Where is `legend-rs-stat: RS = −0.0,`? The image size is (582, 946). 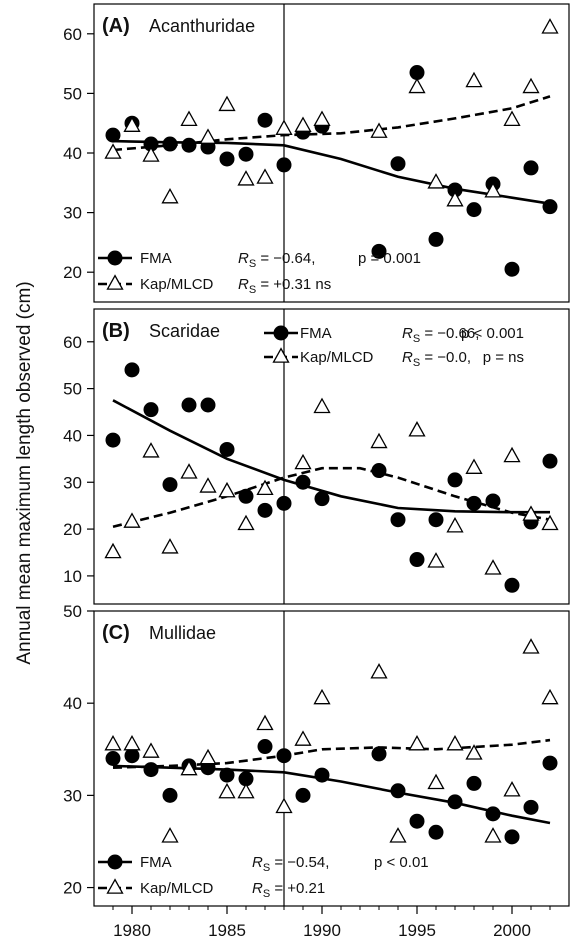 legend-rs-stat: RS = −0.0, is located at coordinates (436, 359).